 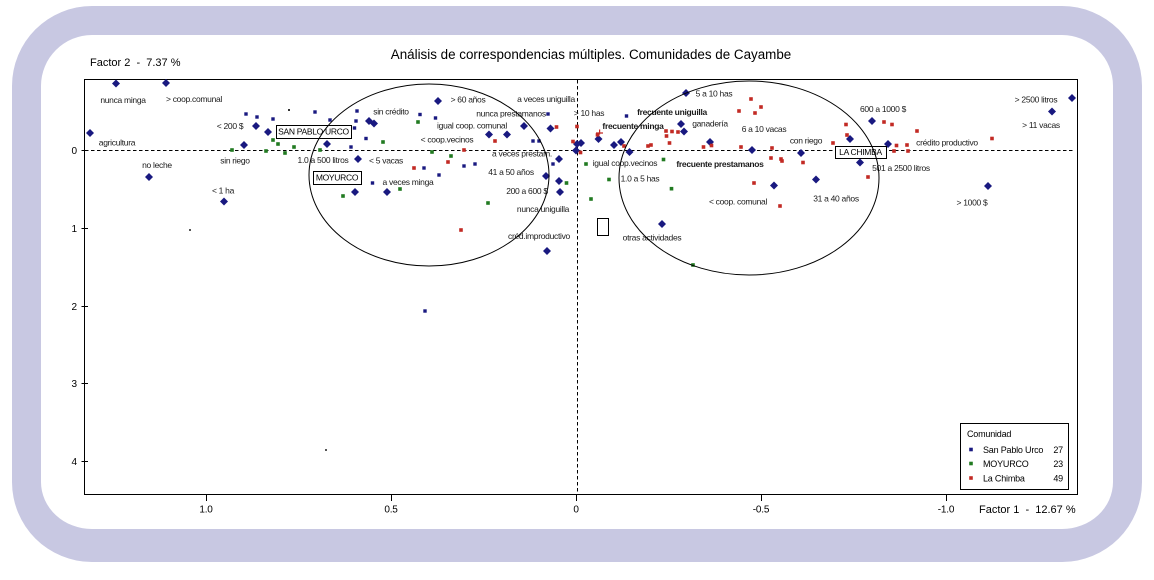 I want to click on svg-text: Factor 2 - 7.37 %, so click(x=135, y=63).